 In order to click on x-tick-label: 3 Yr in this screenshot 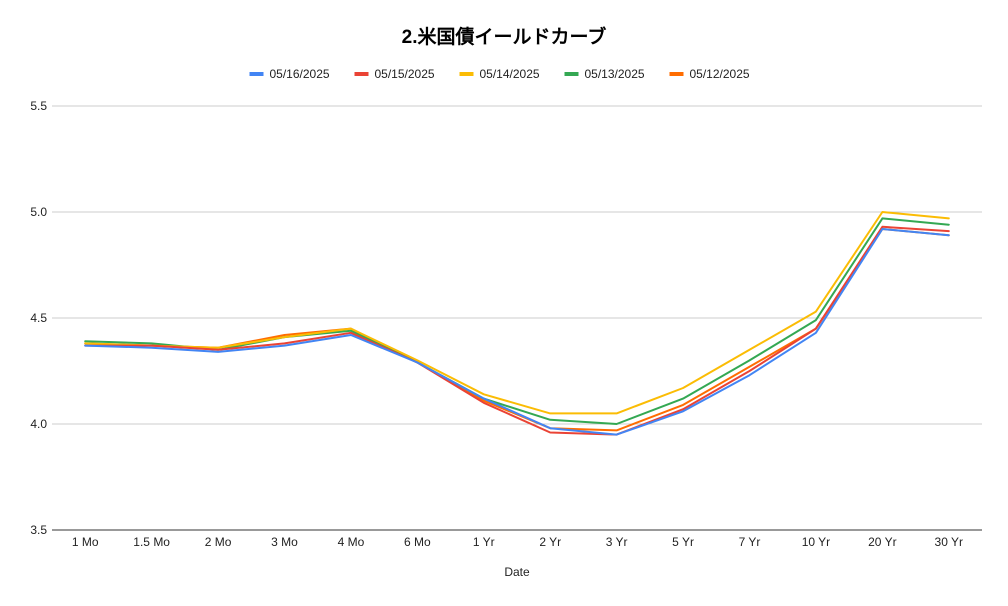, I will do `click(617, 542)`.